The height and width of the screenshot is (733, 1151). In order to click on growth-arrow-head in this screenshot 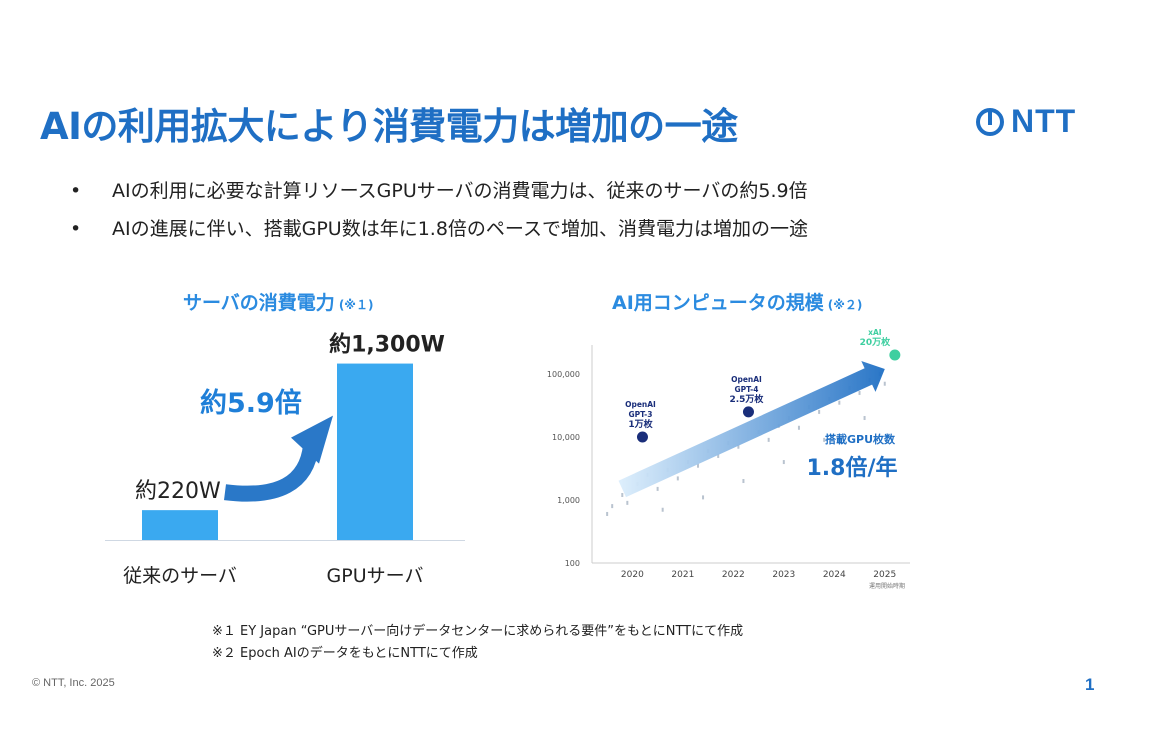, I will do `click(312, 439)`.